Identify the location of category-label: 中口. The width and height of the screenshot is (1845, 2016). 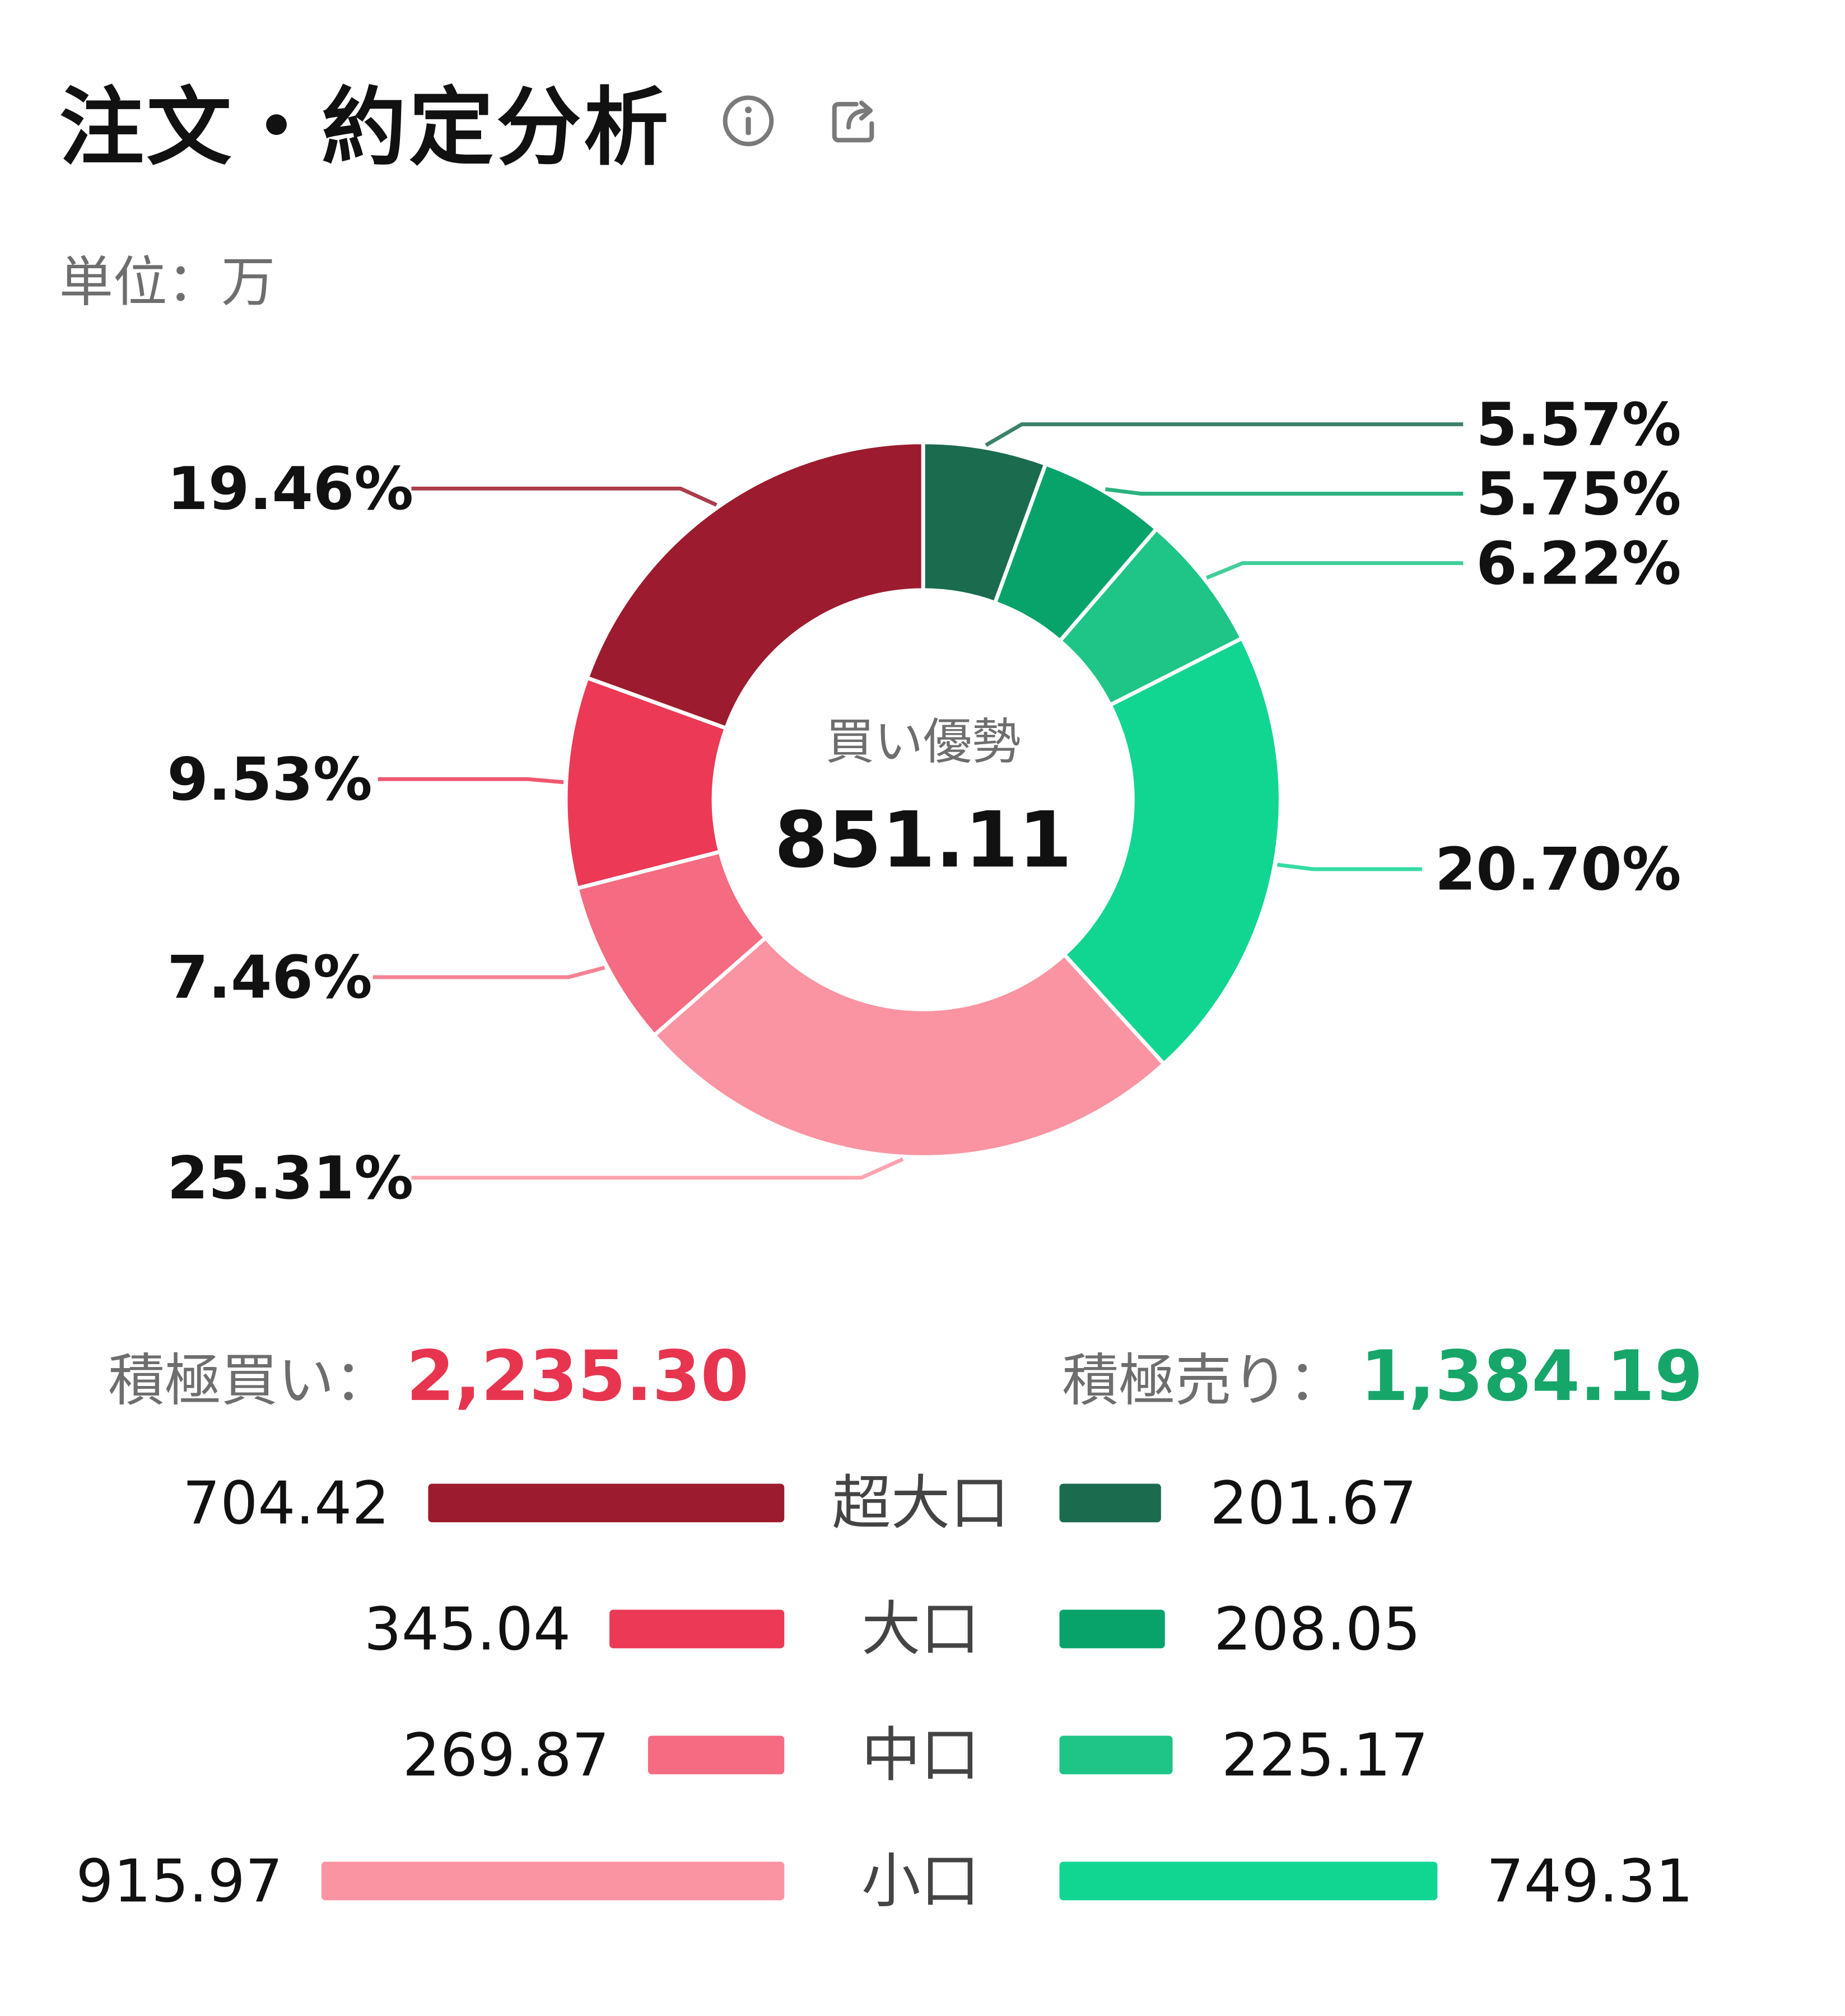
(920, 1755).